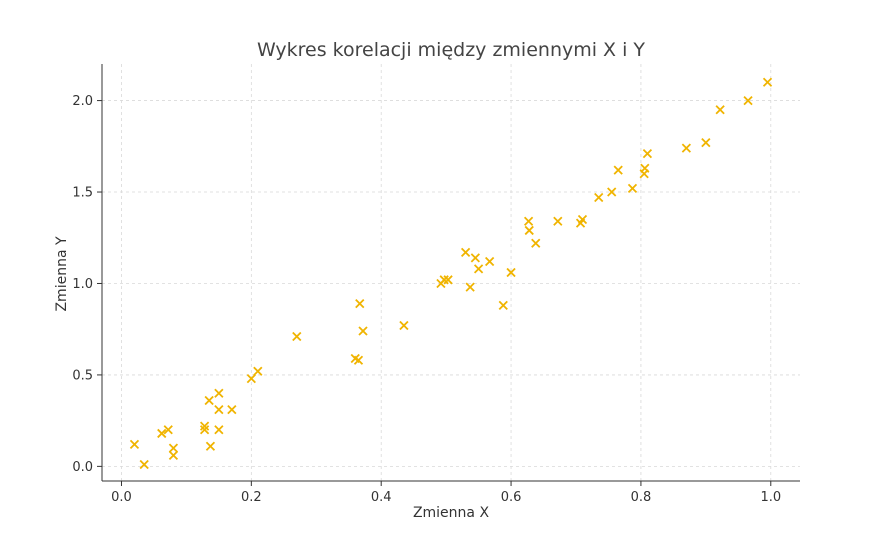 The height and width of the screenshot is (540, 880). I want to click on y-tick-label: 1.5, so click(82, 193).